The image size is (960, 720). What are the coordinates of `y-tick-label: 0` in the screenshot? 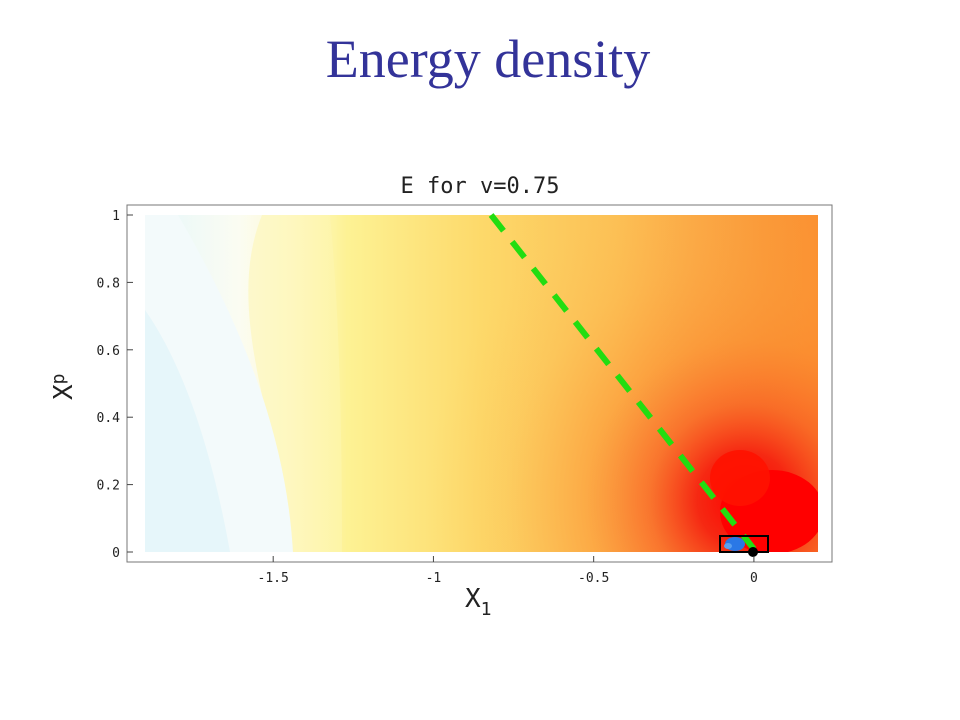 It's located at (116, 553).